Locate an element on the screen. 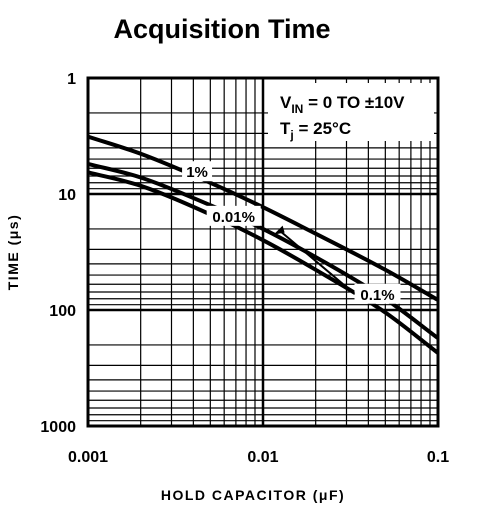 The height and width of the screenshot is (521, 493). x-tick-labels: 0.001 0.01 0.1 is located at coordinates (258, 457).